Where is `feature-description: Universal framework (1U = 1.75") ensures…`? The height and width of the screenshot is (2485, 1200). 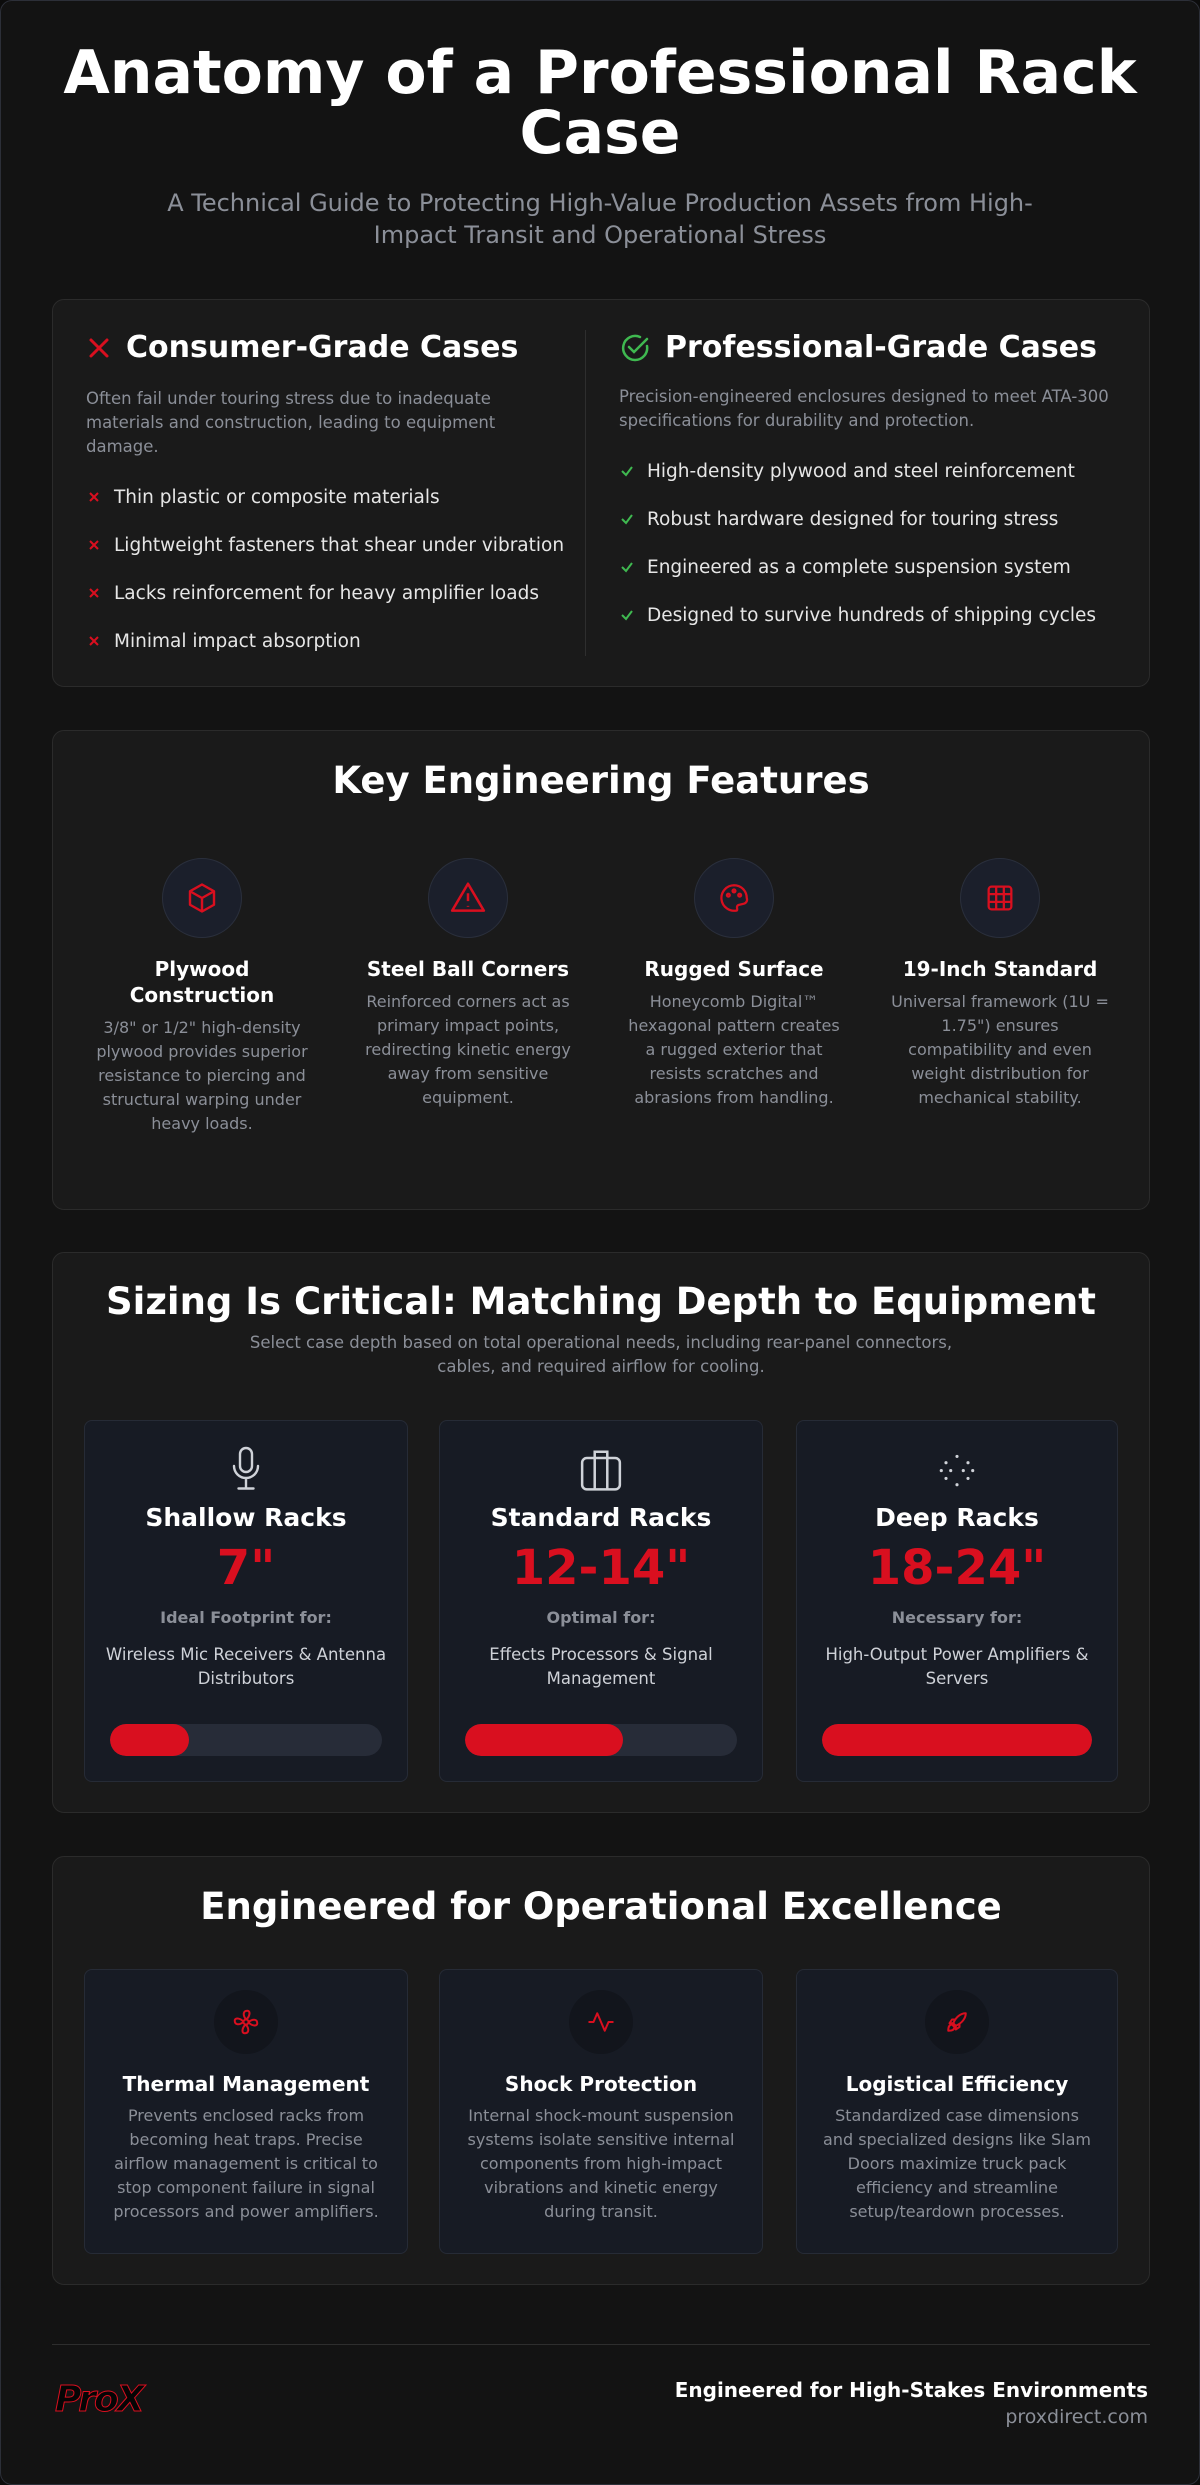 feature-description: Universal framework (1U = 1.75") ensures… is located at coordinates (1000, 1049).